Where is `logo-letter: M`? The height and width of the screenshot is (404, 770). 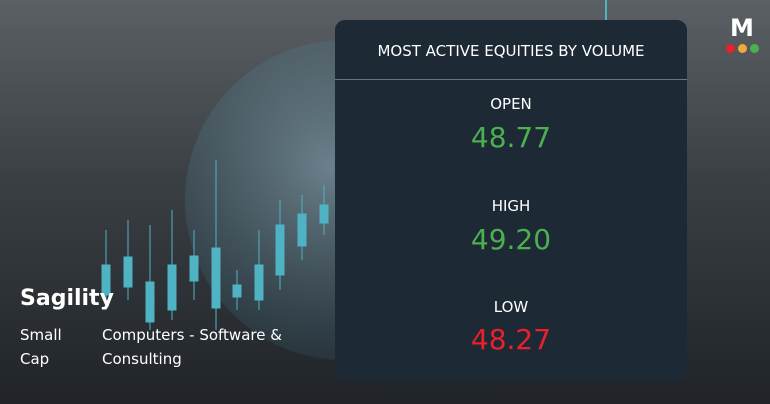
logo-letter: M is located at coordinates (742, 28).